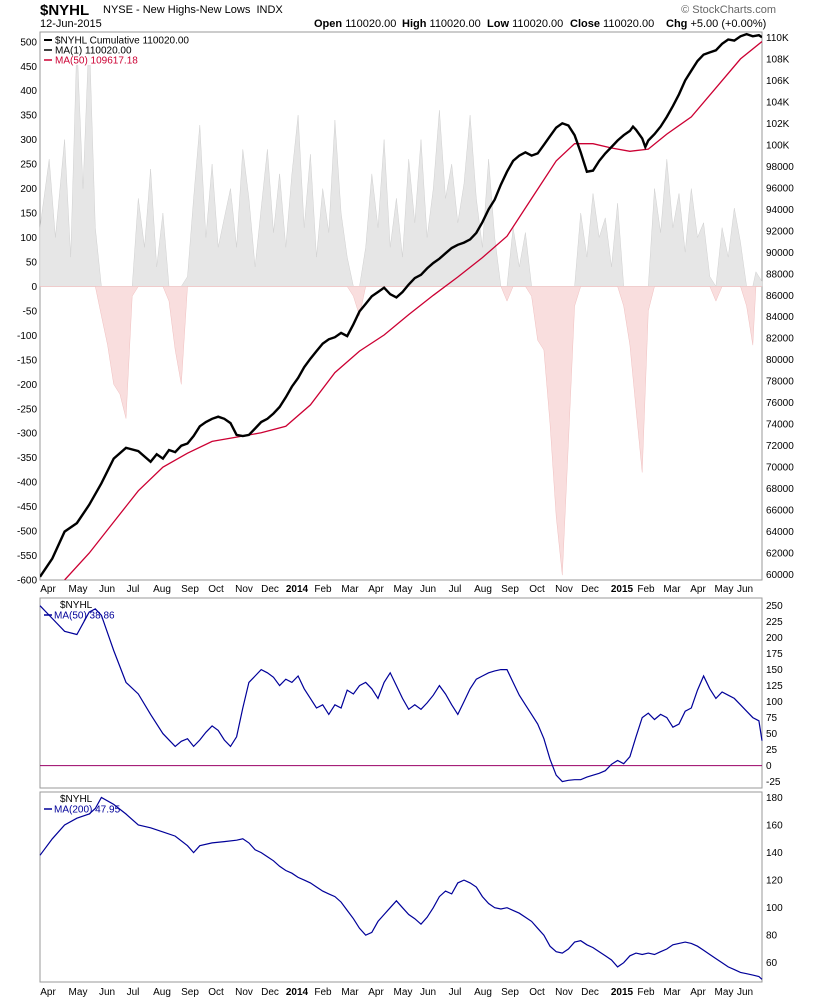 The image size is (820, 1000). What do you see at coordinates (216, 589) in the screenshot?
I see `panel1-x-label: Oct` at bounding box center [216, 589].